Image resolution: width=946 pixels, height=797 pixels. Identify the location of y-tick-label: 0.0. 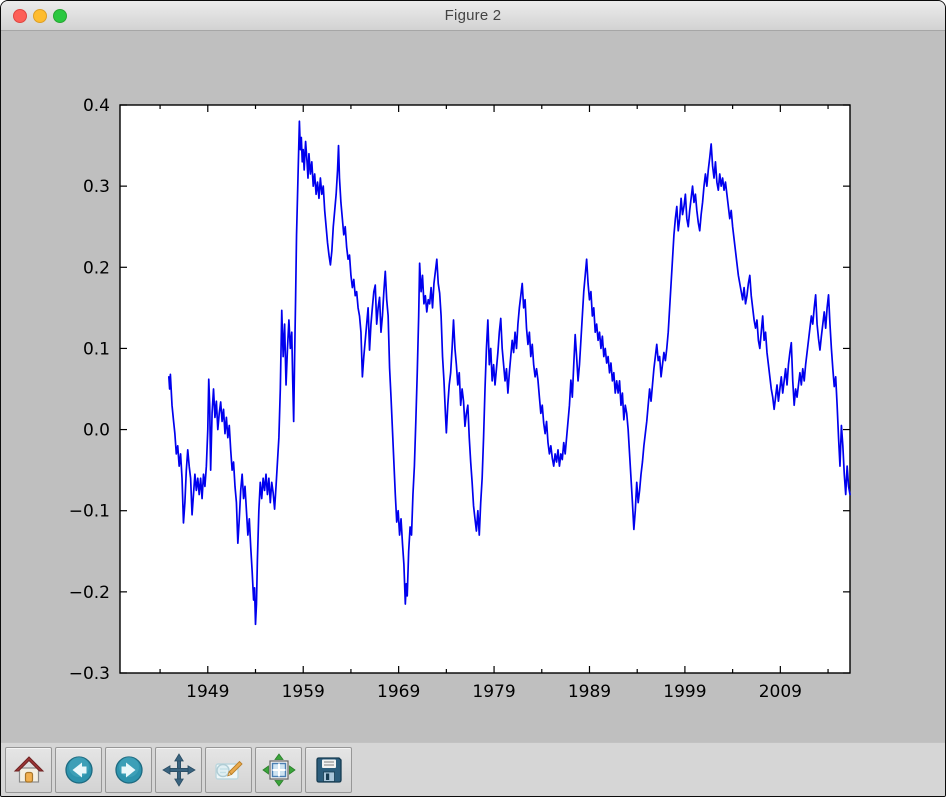
(96, 431).